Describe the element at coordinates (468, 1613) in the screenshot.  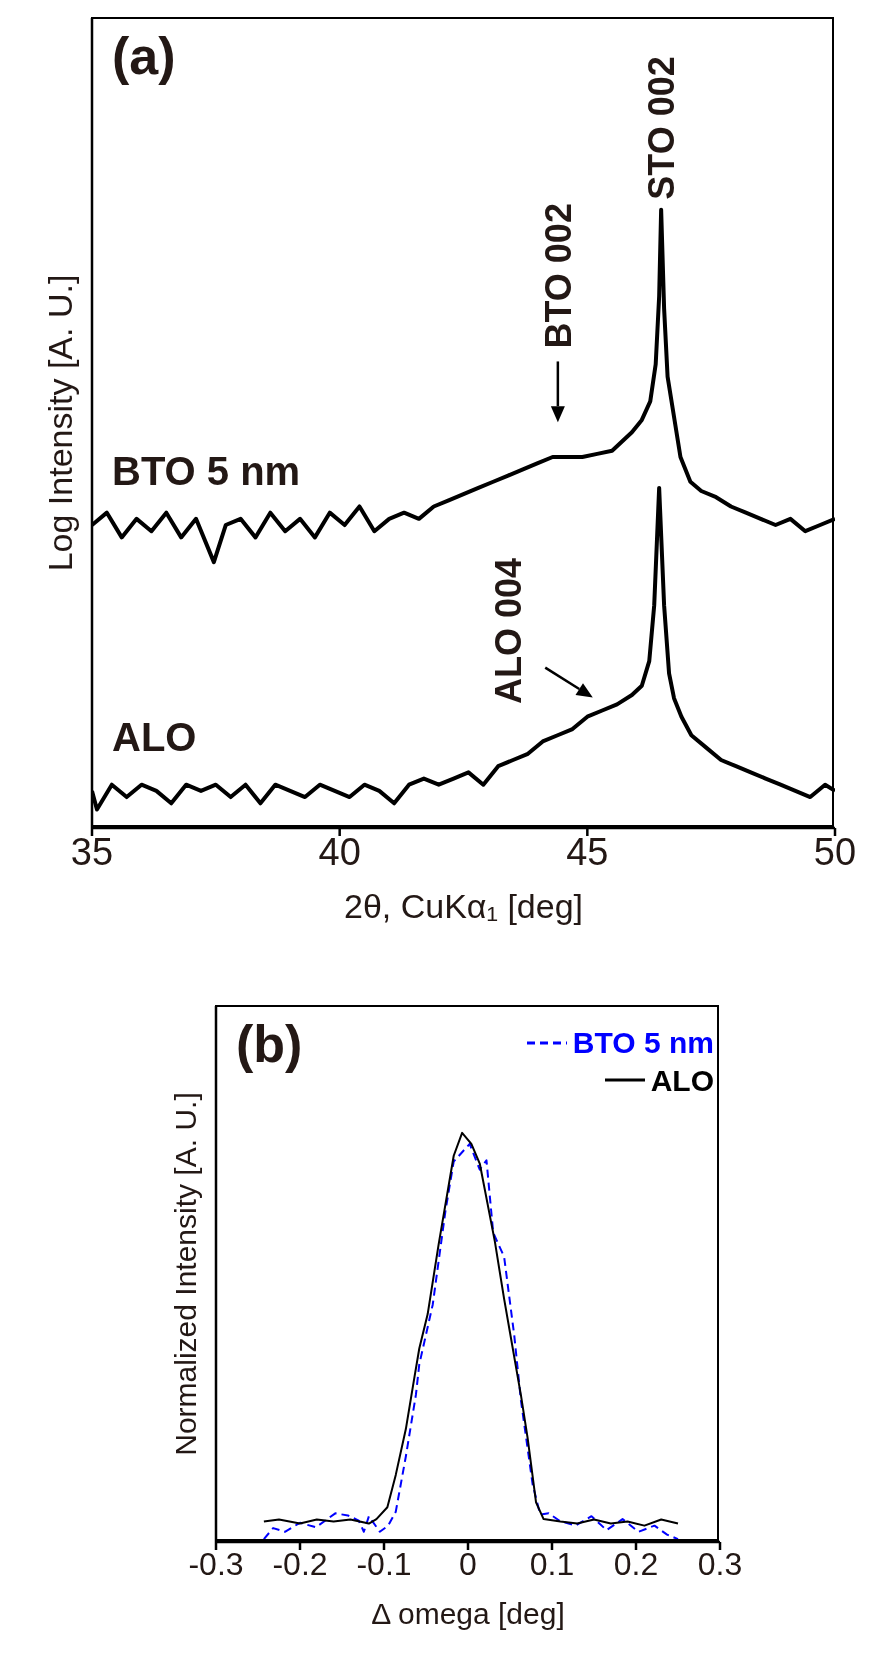
I see `x-axis-title: Δ omega [deg]` at that location.